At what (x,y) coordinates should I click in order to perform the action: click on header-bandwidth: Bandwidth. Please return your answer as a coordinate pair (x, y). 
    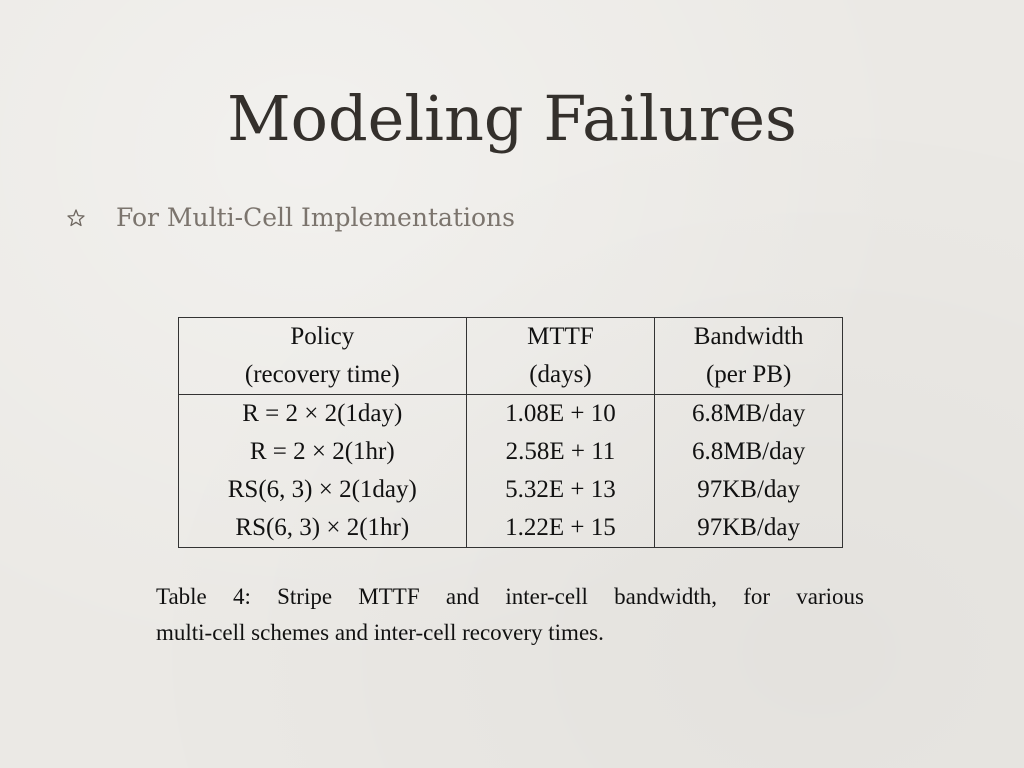
    Looking at the image, I should click on (748, 336).